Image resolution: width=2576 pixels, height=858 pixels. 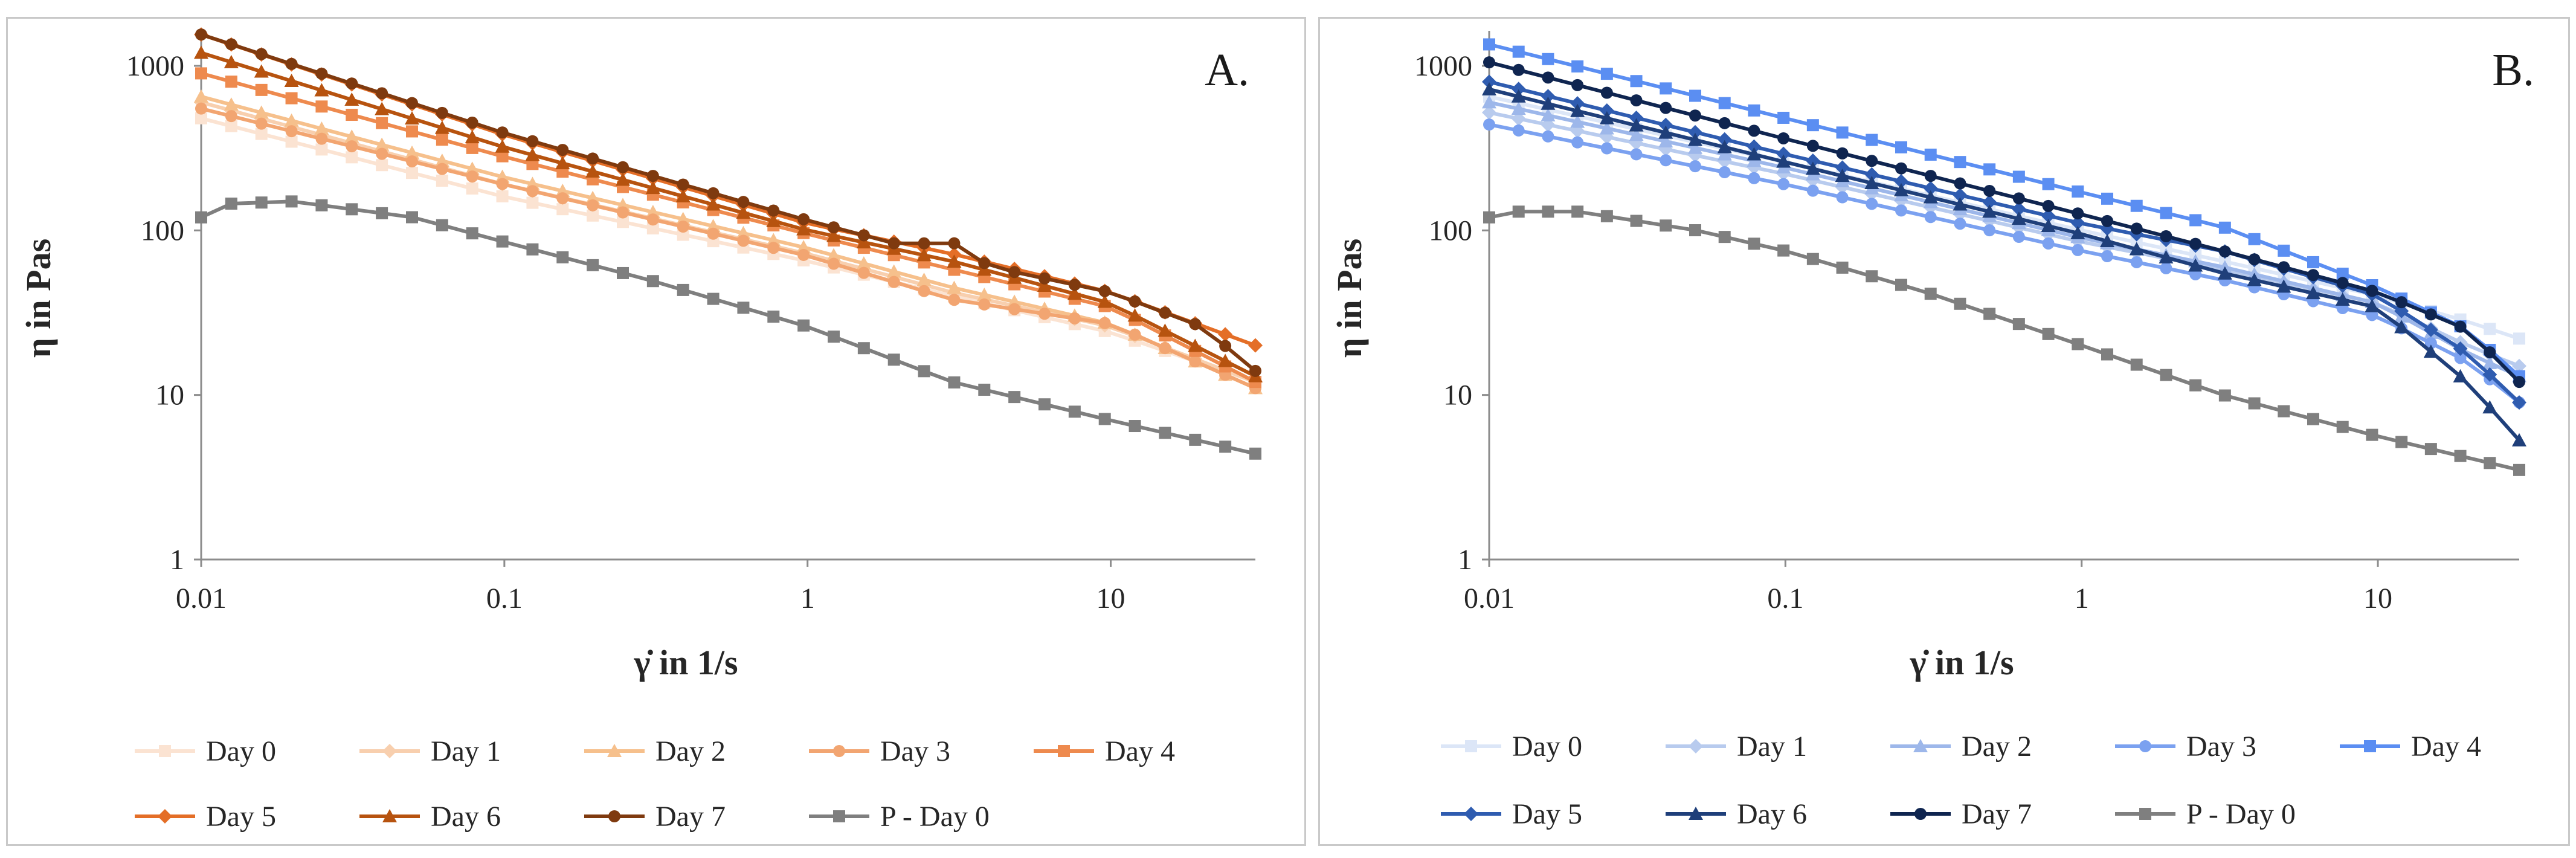 I want to click on legend-item: Day 4, so click(x=2410, y=747).